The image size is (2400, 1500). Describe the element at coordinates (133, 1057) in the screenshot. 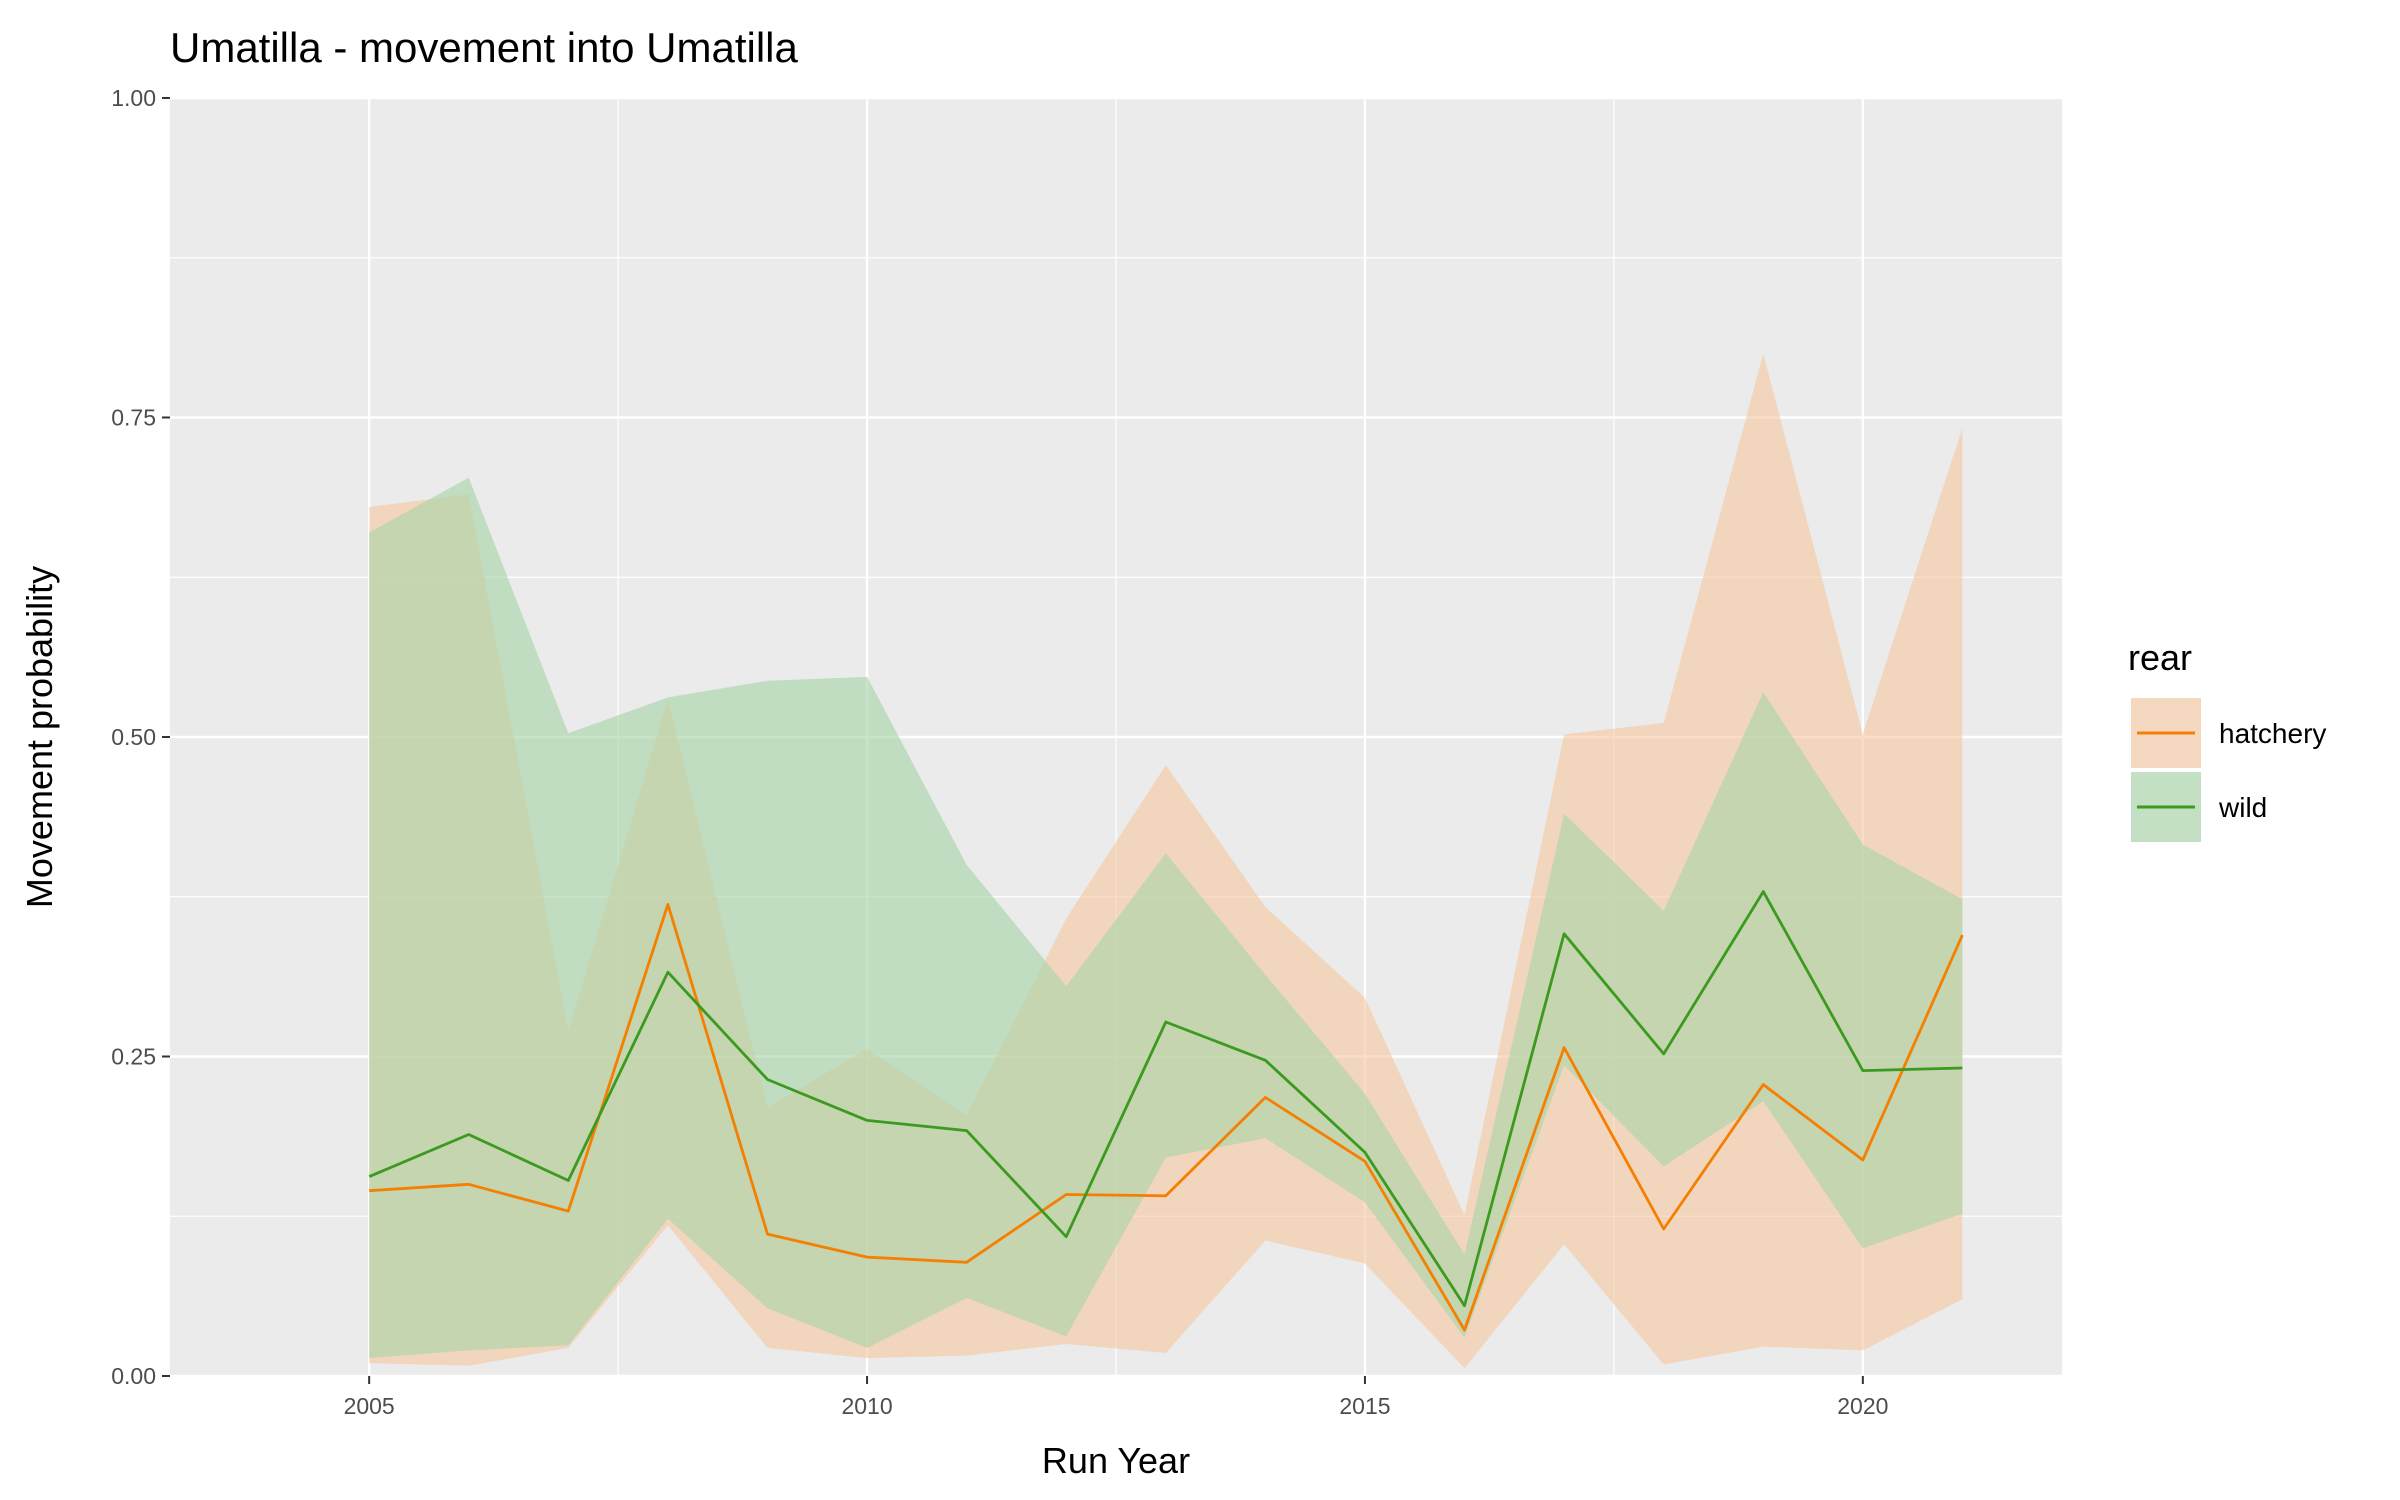

I see `y-tick-label: 0.25` at that location.